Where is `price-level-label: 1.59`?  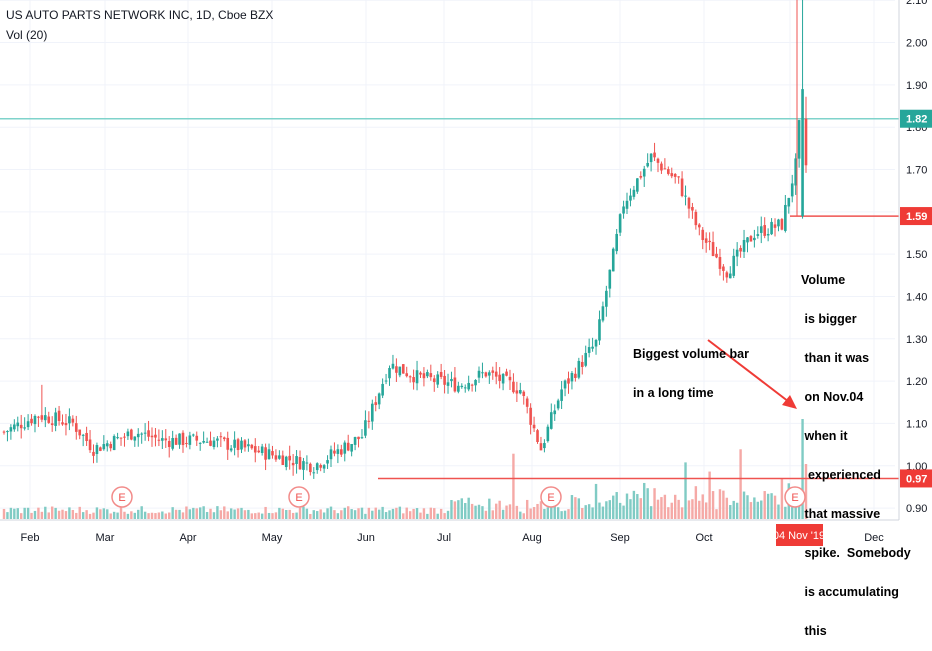 price-level-label: 1.59 is located at coordinates (916, 217).